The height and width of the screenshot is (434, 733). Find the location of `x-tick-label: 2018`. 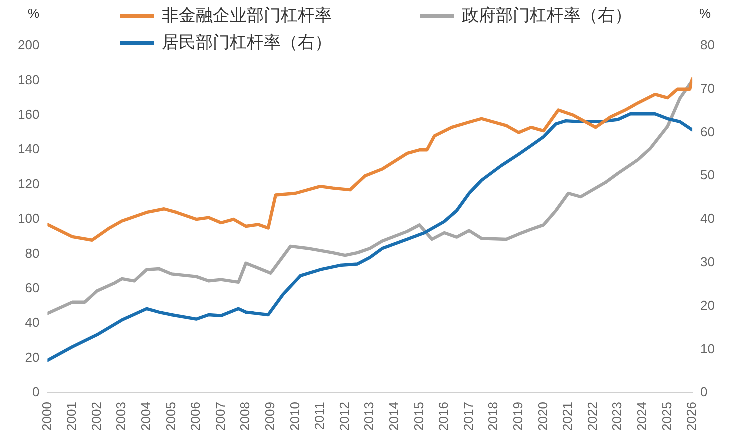

x-tick-label: 2018 is located at coordinates (493, 416).